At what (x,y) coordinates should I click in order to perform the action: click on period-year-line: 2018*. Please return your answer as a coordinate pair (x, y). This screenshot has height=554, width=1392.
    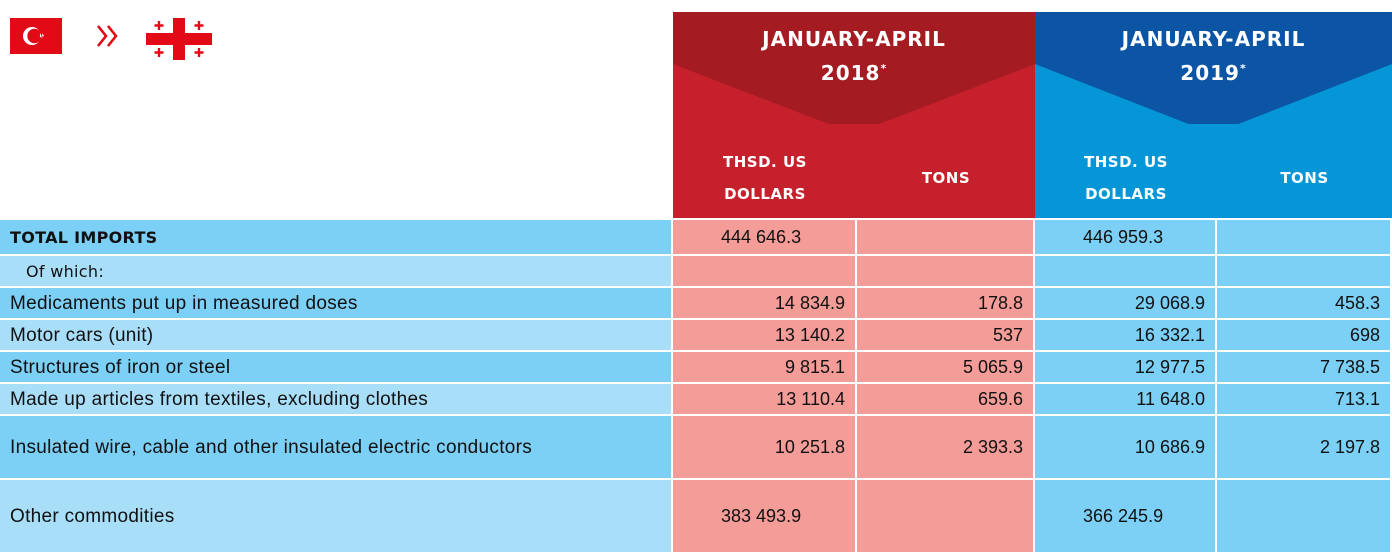
    Looking at the image, I should click on (854, 73).